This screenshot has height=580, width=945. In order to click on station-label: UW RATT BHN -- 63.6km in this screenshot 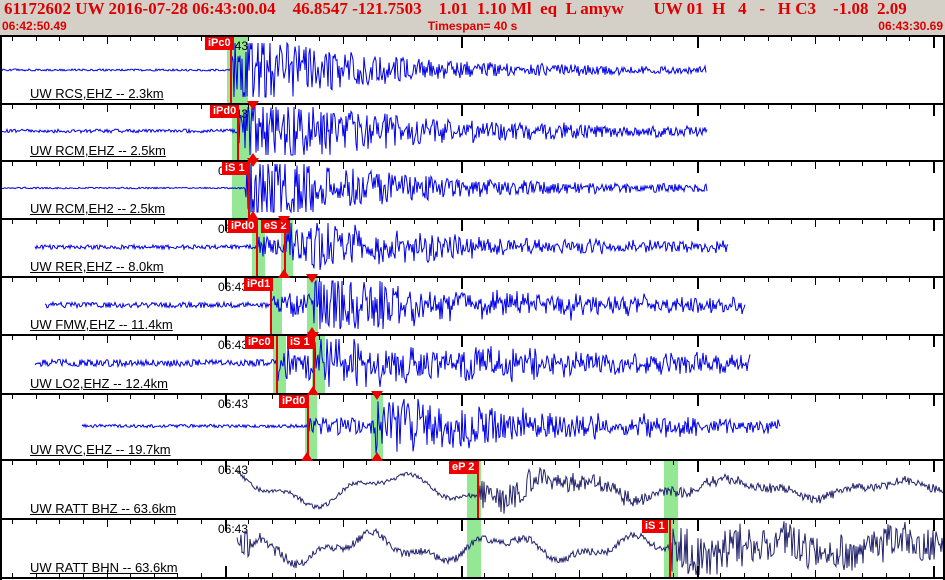, I will do `click(104, 567)`.